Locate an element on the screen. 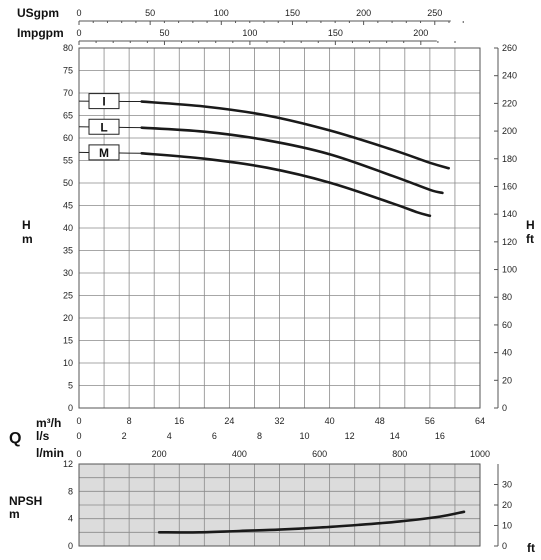 Image resolution: width=541 pixels, height=560 pixels. npsh-y2-tick-label: 20 is located at coordinates (507, 505).